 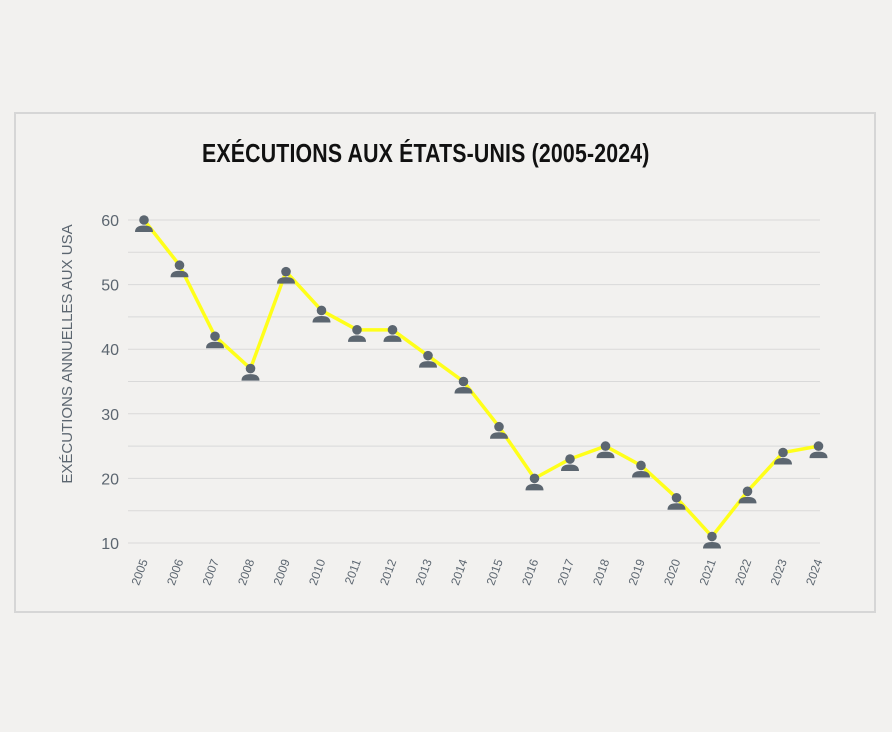 I want to click on x-tick-label: 2005, so click(x=140, y=572).